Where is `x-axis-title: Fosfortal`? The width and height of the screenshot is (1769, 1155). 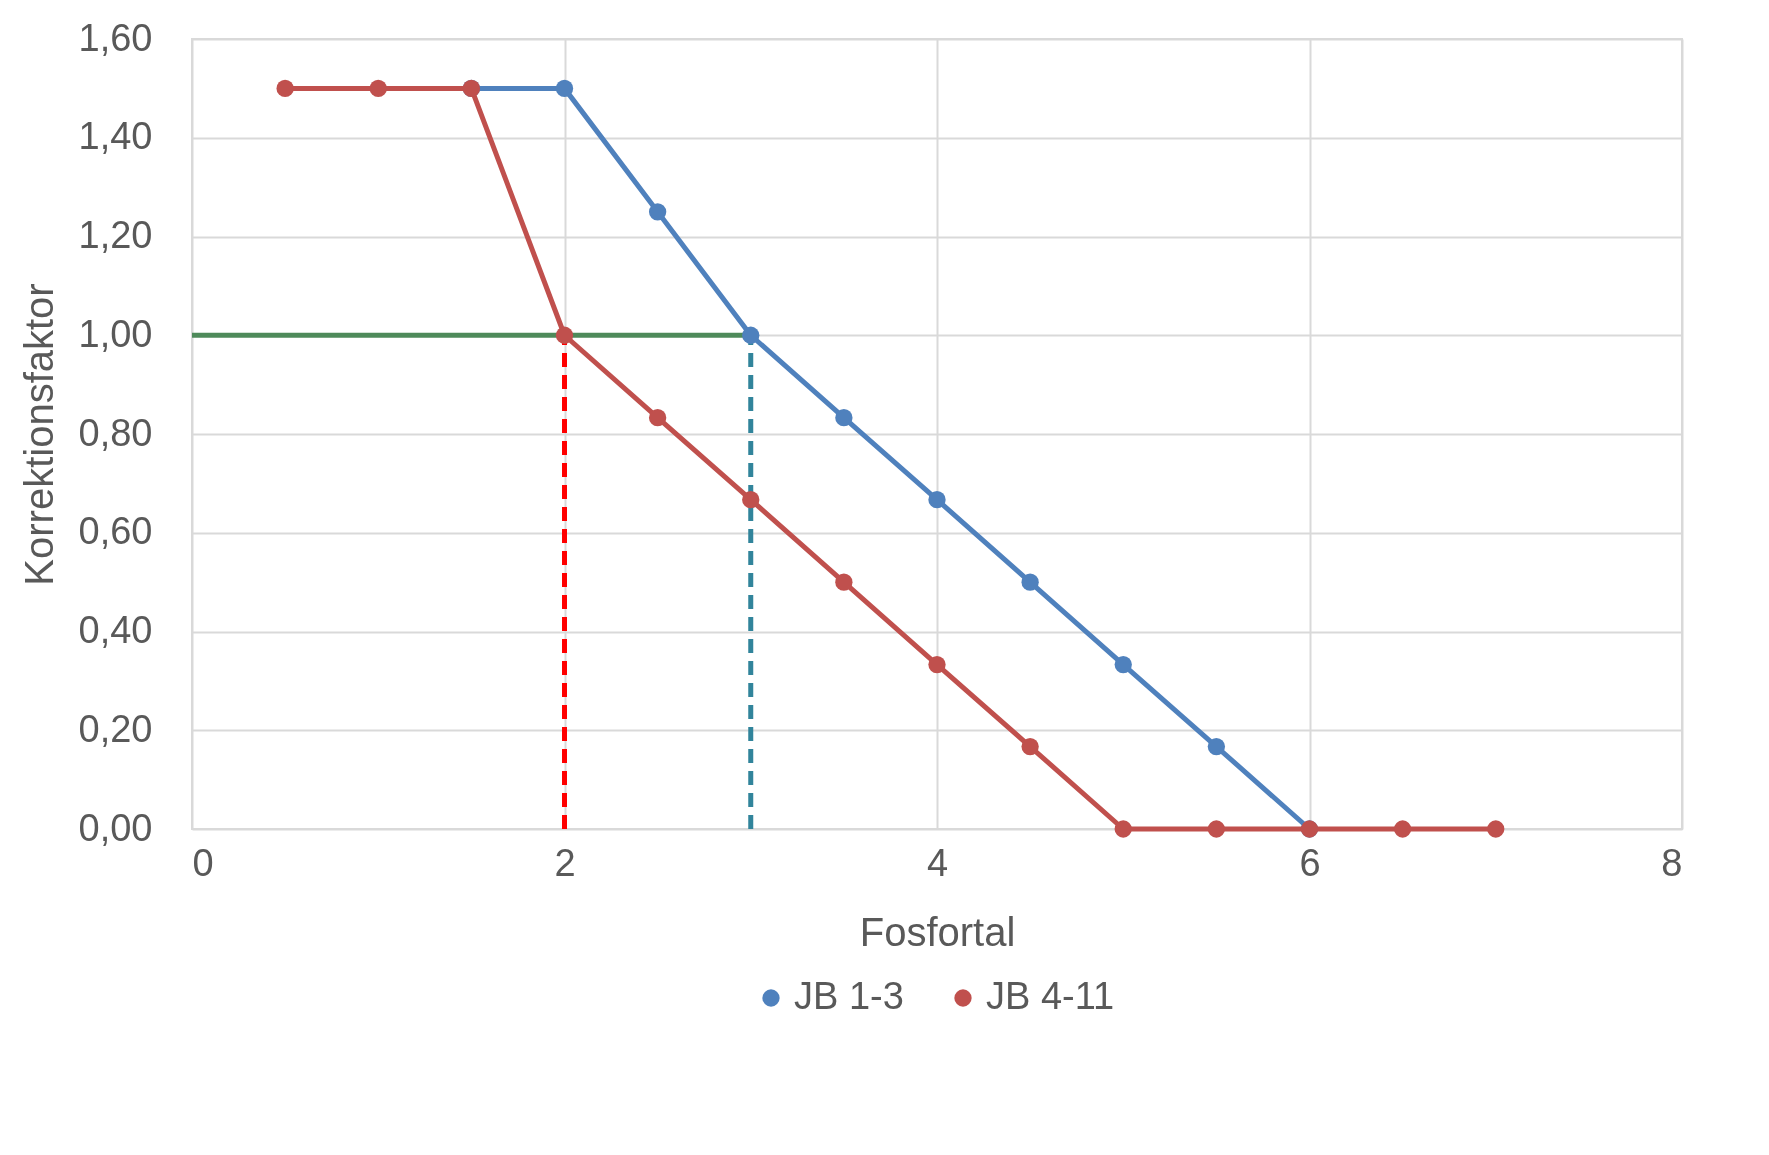 x-axis-title: Fosfortal is located at coordinates (937, 931).